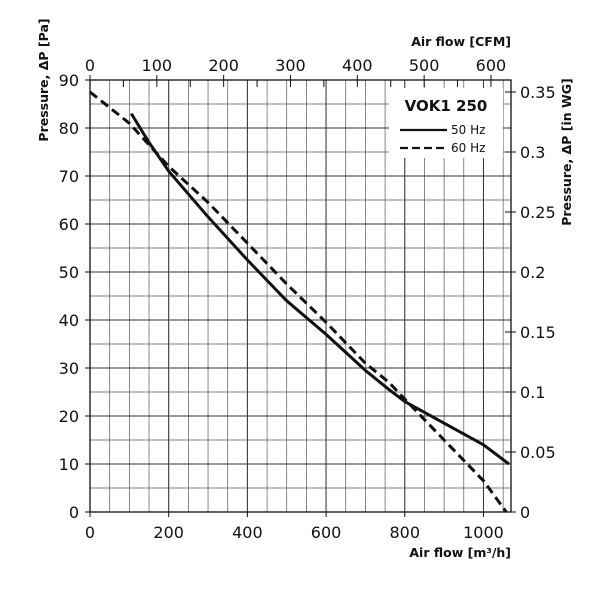 The width and height of the screenshot is (600, 600). Describe the element at coordinates (442, 139) in the screenshot. I see `legend-entries: 50 Hz 60 Hz` at that location.